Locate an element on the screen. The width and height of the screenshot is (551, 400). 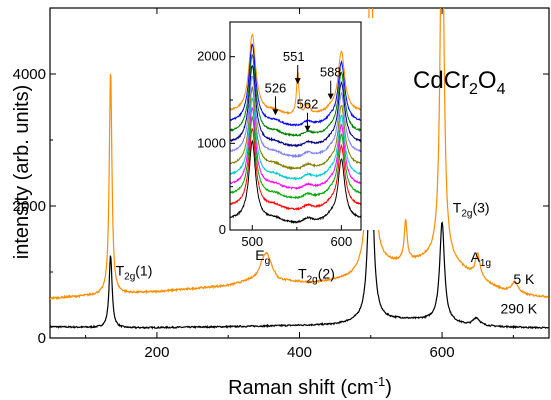
y-tick-label: 0 is located at coordinates (42, 338).